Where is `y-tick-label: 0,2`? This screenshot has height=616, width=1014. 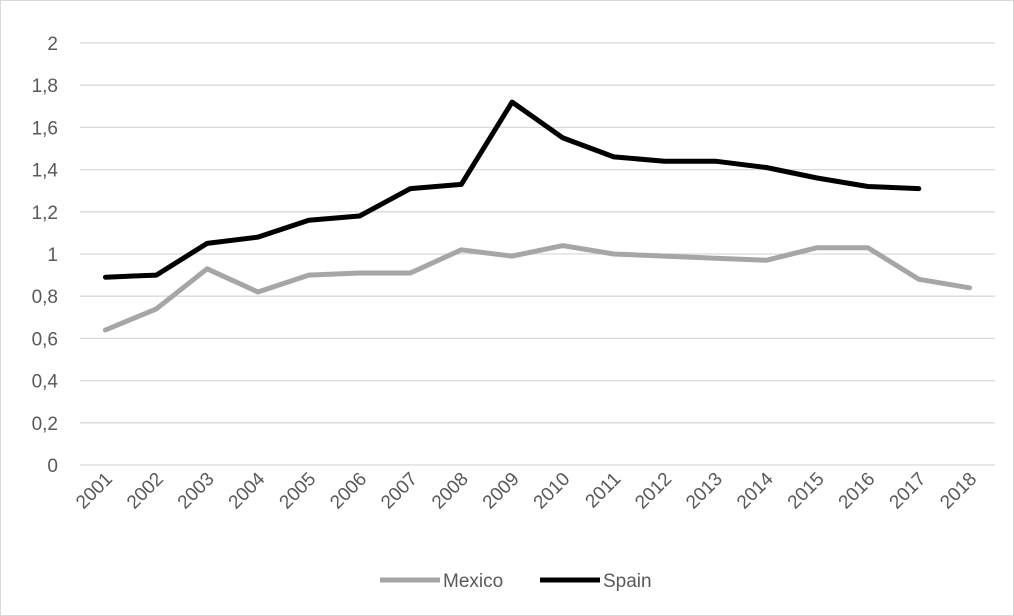 y-tick-label: 0,2 is located at coordinates (45, 424).